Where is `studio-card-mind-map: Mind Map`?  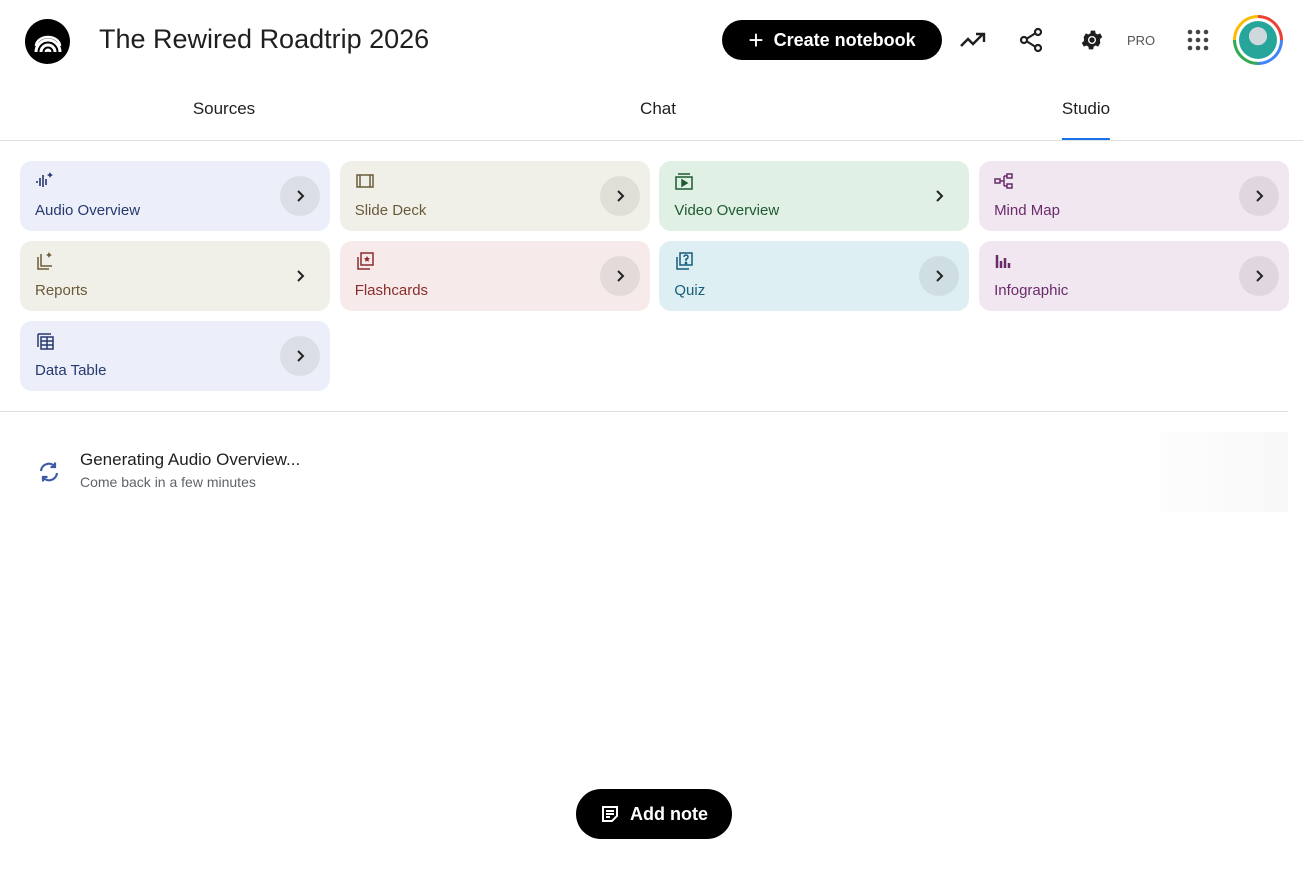
studio-card-mind-map: Mind Map is located at coordinates (1134, 196).